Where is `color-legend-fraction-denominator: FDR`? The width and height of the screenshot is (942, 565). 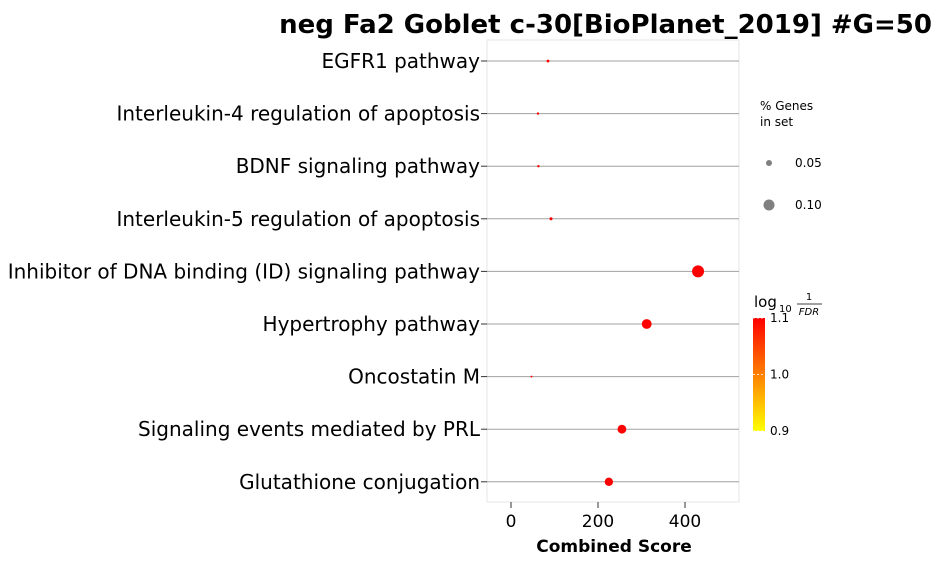 color-legend-fraction-denominator: FDR is located at coordinates (809, 312).